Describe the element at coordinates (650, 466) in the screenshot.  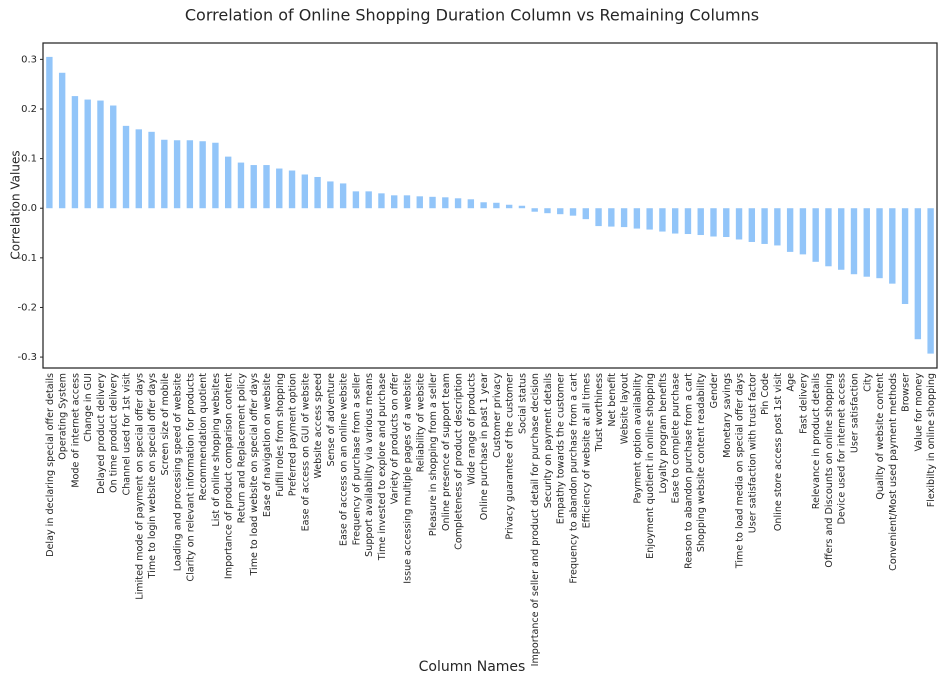
I see `x-tick-label: Enjoyment quotient in online shopping` at that location.